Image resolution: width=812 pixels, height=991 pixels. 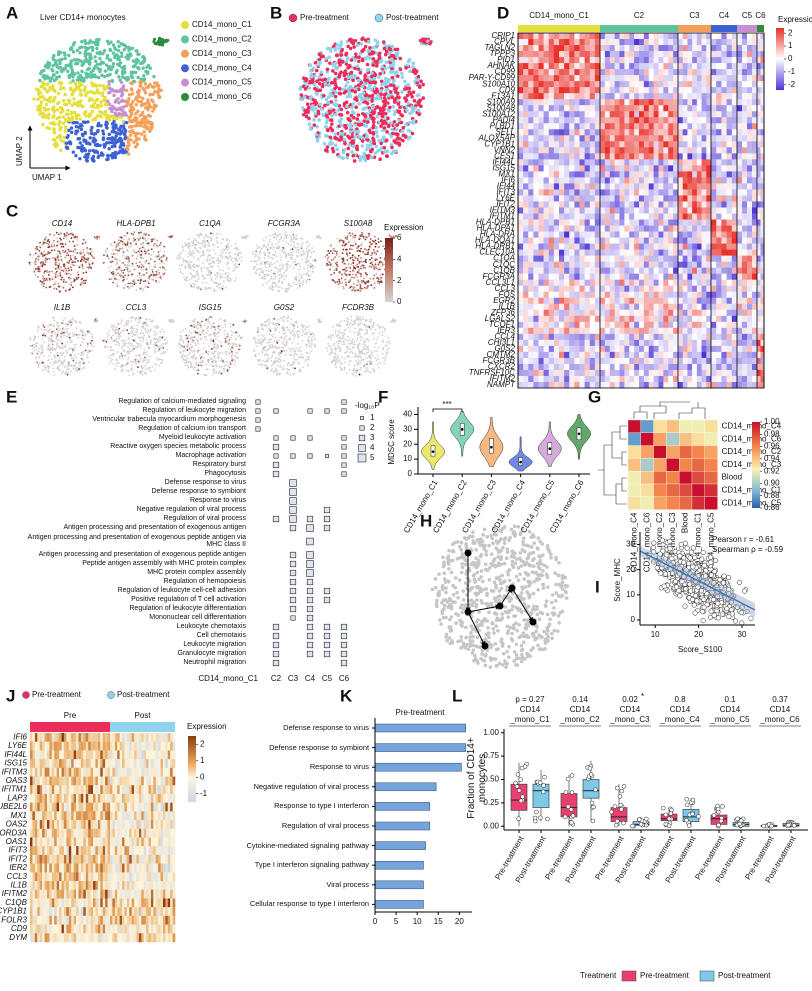 What do you see at coordinates (512, 588) in the screenshot?
I see `trajectory-node` at bounding box center [512, 588].